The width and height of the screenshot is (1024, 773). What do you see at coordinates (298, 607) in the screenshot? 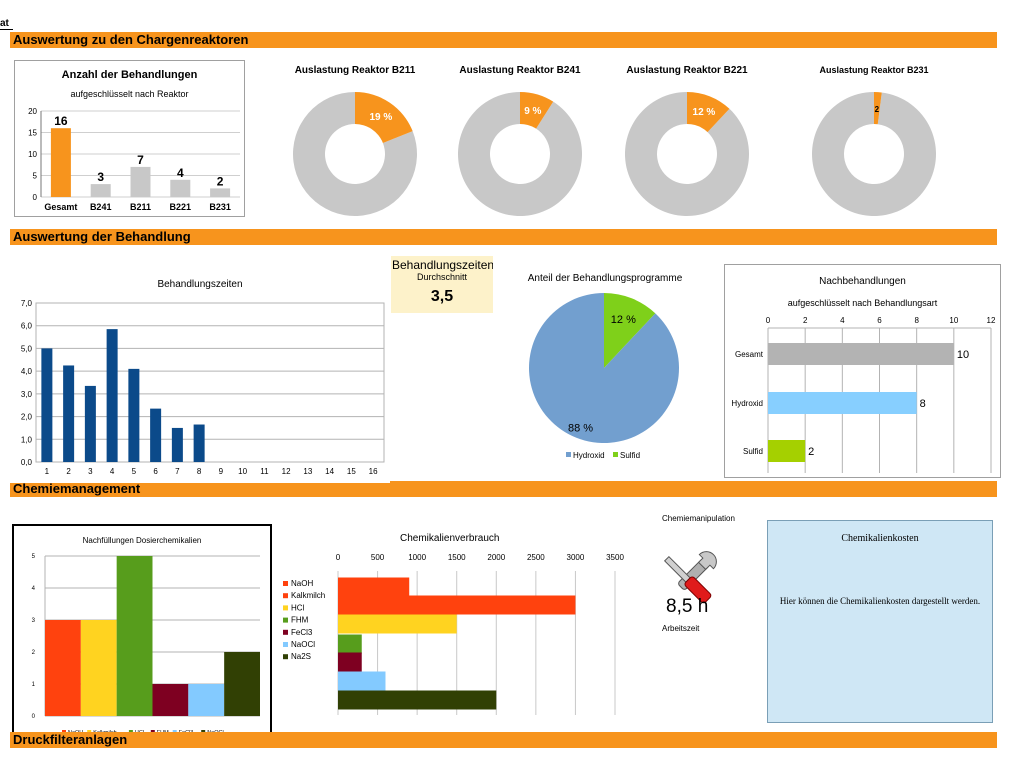
I see `legend-label: HCl` at bounding box center [298, 607].